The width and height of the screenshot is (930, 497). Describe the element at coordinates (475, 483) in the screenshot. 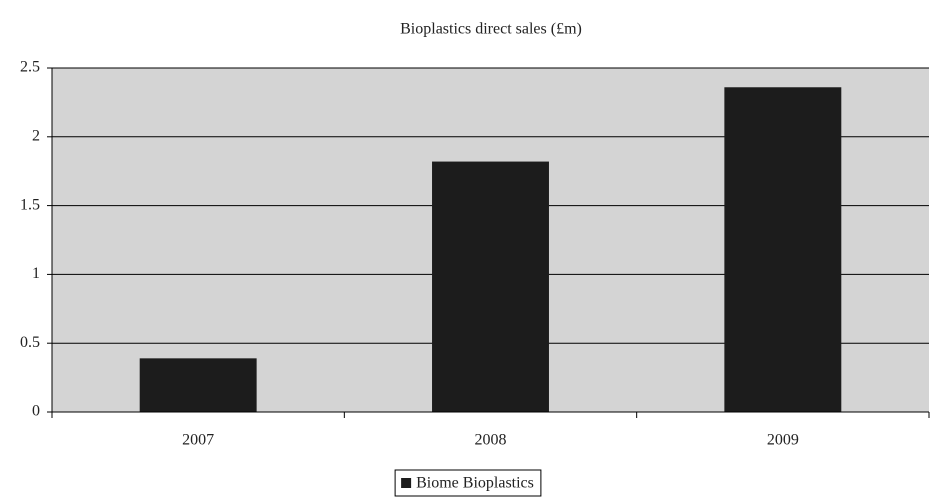

I see `legend-label: Biome Bioplastics` at that location.